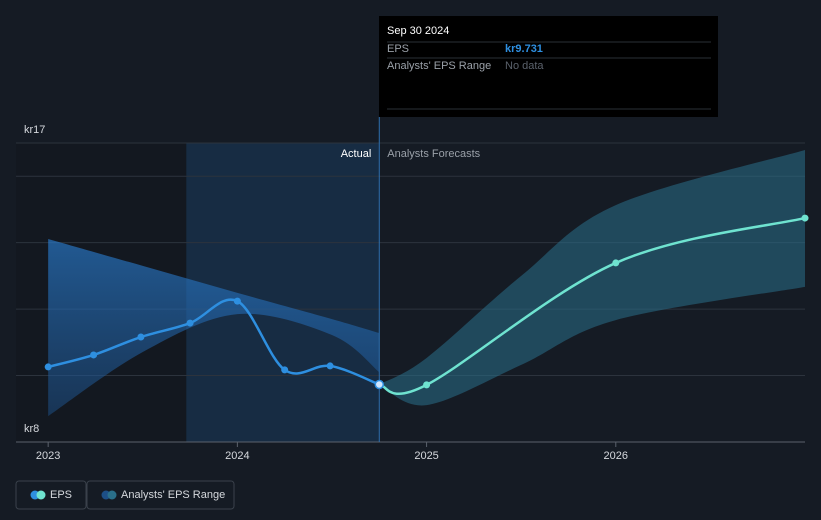  Describe the element at coordinates (439, 66) in the screenshot. I see `tooltip-label: Analysts' EPS Range` at that location.